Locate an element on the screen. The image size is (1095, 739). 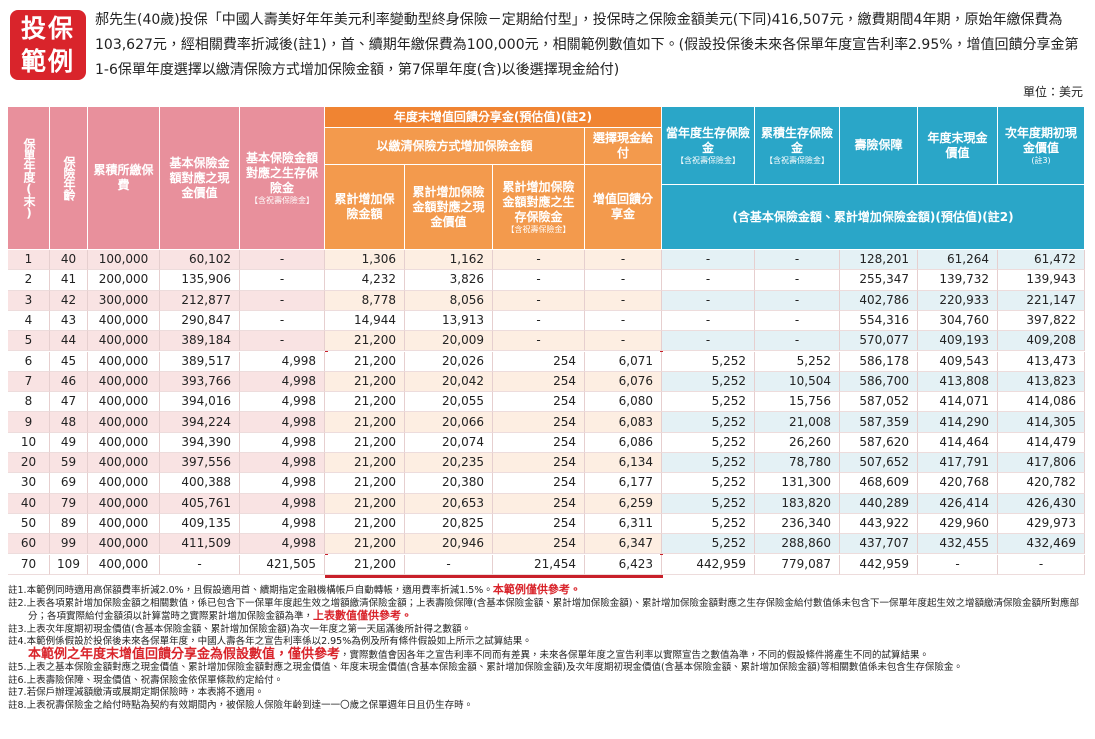
table-cell: 440,289 is located at coordinates (879, 503).